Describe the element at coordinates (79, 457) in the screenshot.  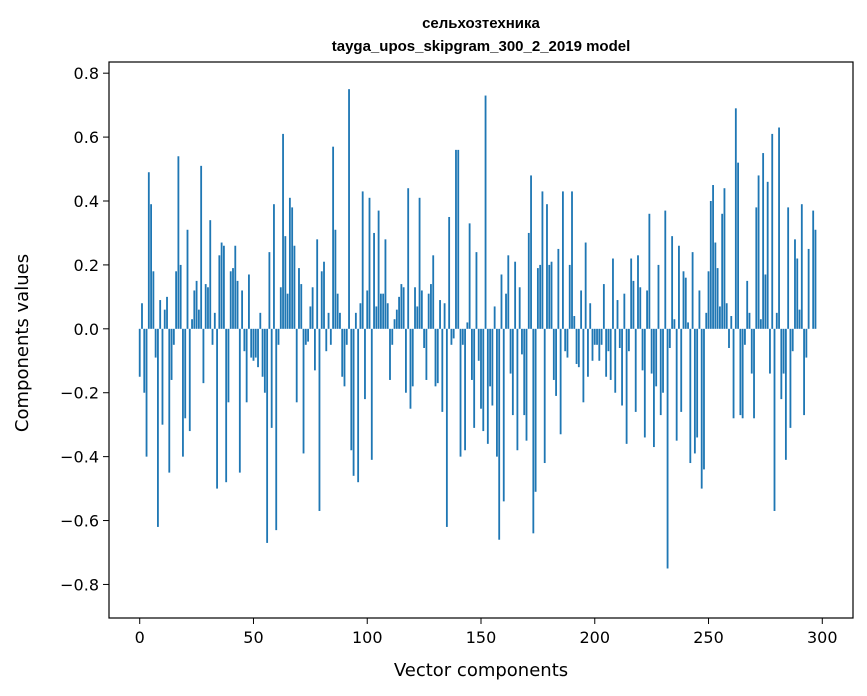
I see `y-tick-label: −0.4` at that location.